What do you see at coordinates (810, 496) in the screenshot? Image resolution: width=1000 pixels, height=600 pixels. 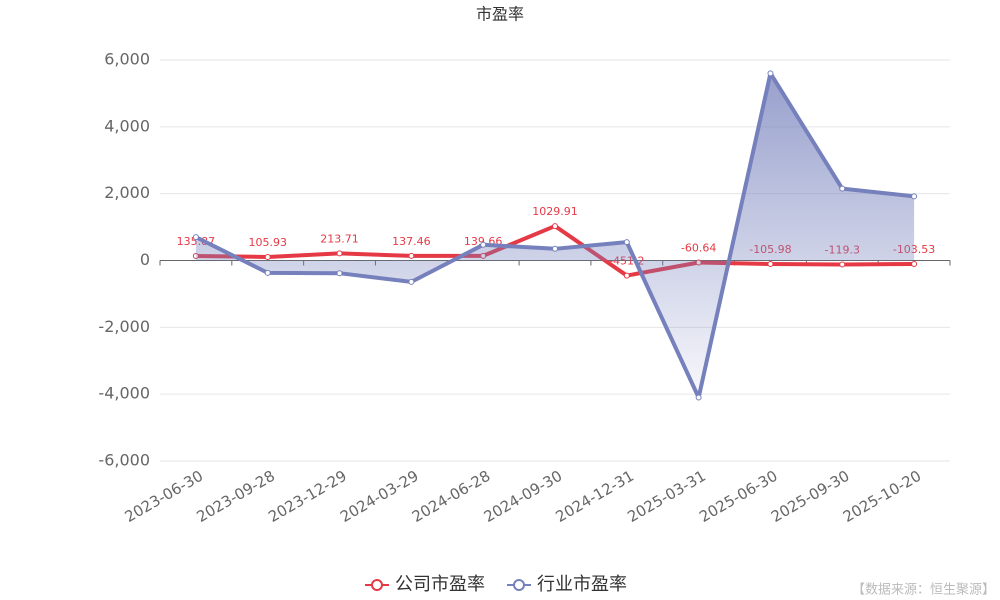 I see `x-tick-label: 2025-09-30` at bounding box center [810, 496].